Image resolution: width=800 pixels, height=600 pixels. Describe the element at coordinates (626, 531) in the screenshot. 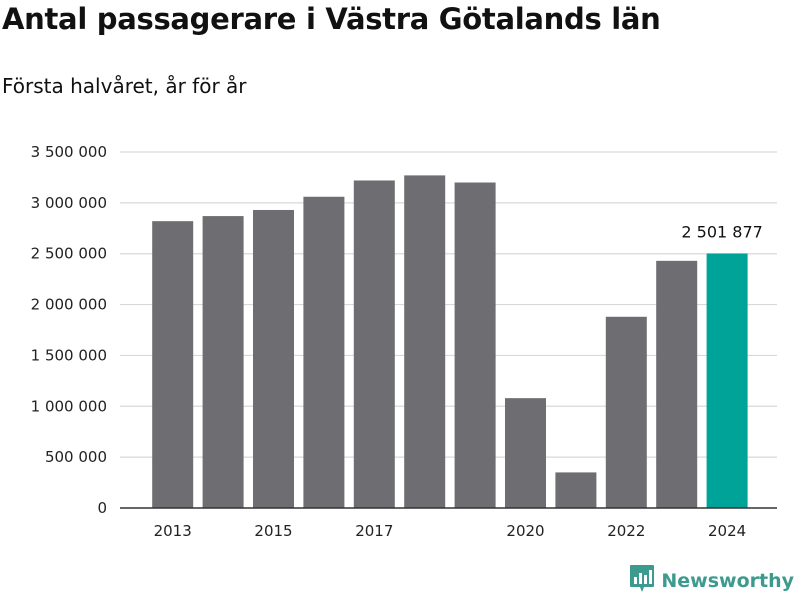

I see `x-tick-label: 2022` at that location.